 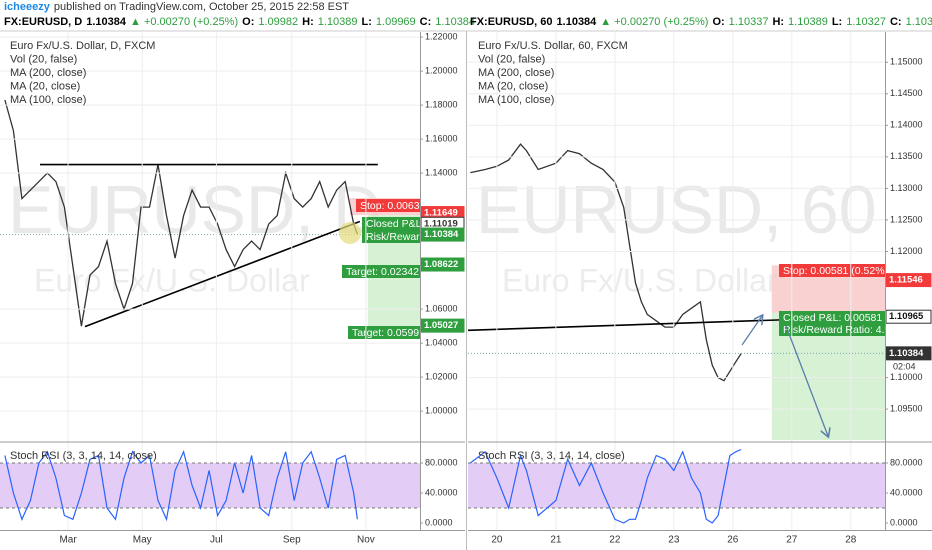 What do you see at coordinates (837, 330) in the screenshot?
I see `annotation: Risk/Reward Ratio: 4.0` at bounding box center [837, 330].